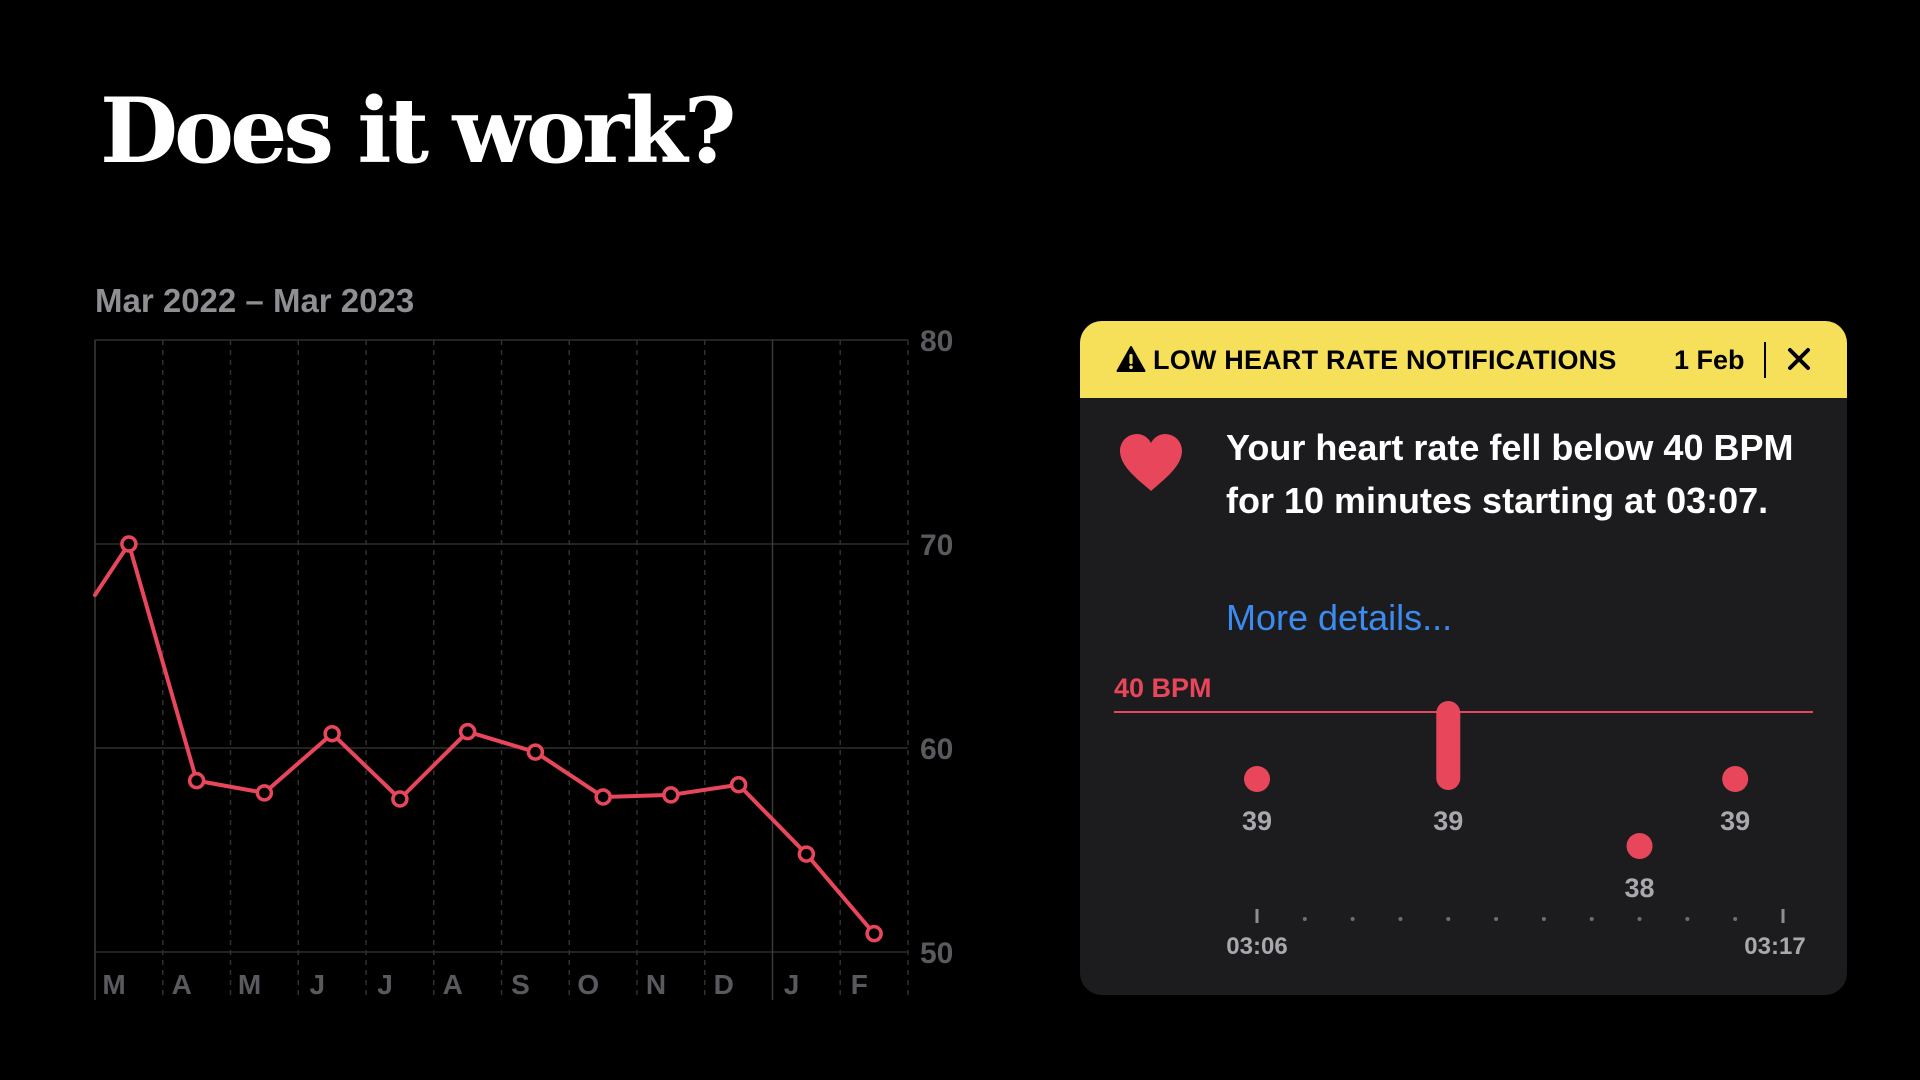 This screenshot has width=1920, height=1080. Describe the element at coordinates (936, 545) in the screenshot. I see `y-tick-label: 70` at that location.